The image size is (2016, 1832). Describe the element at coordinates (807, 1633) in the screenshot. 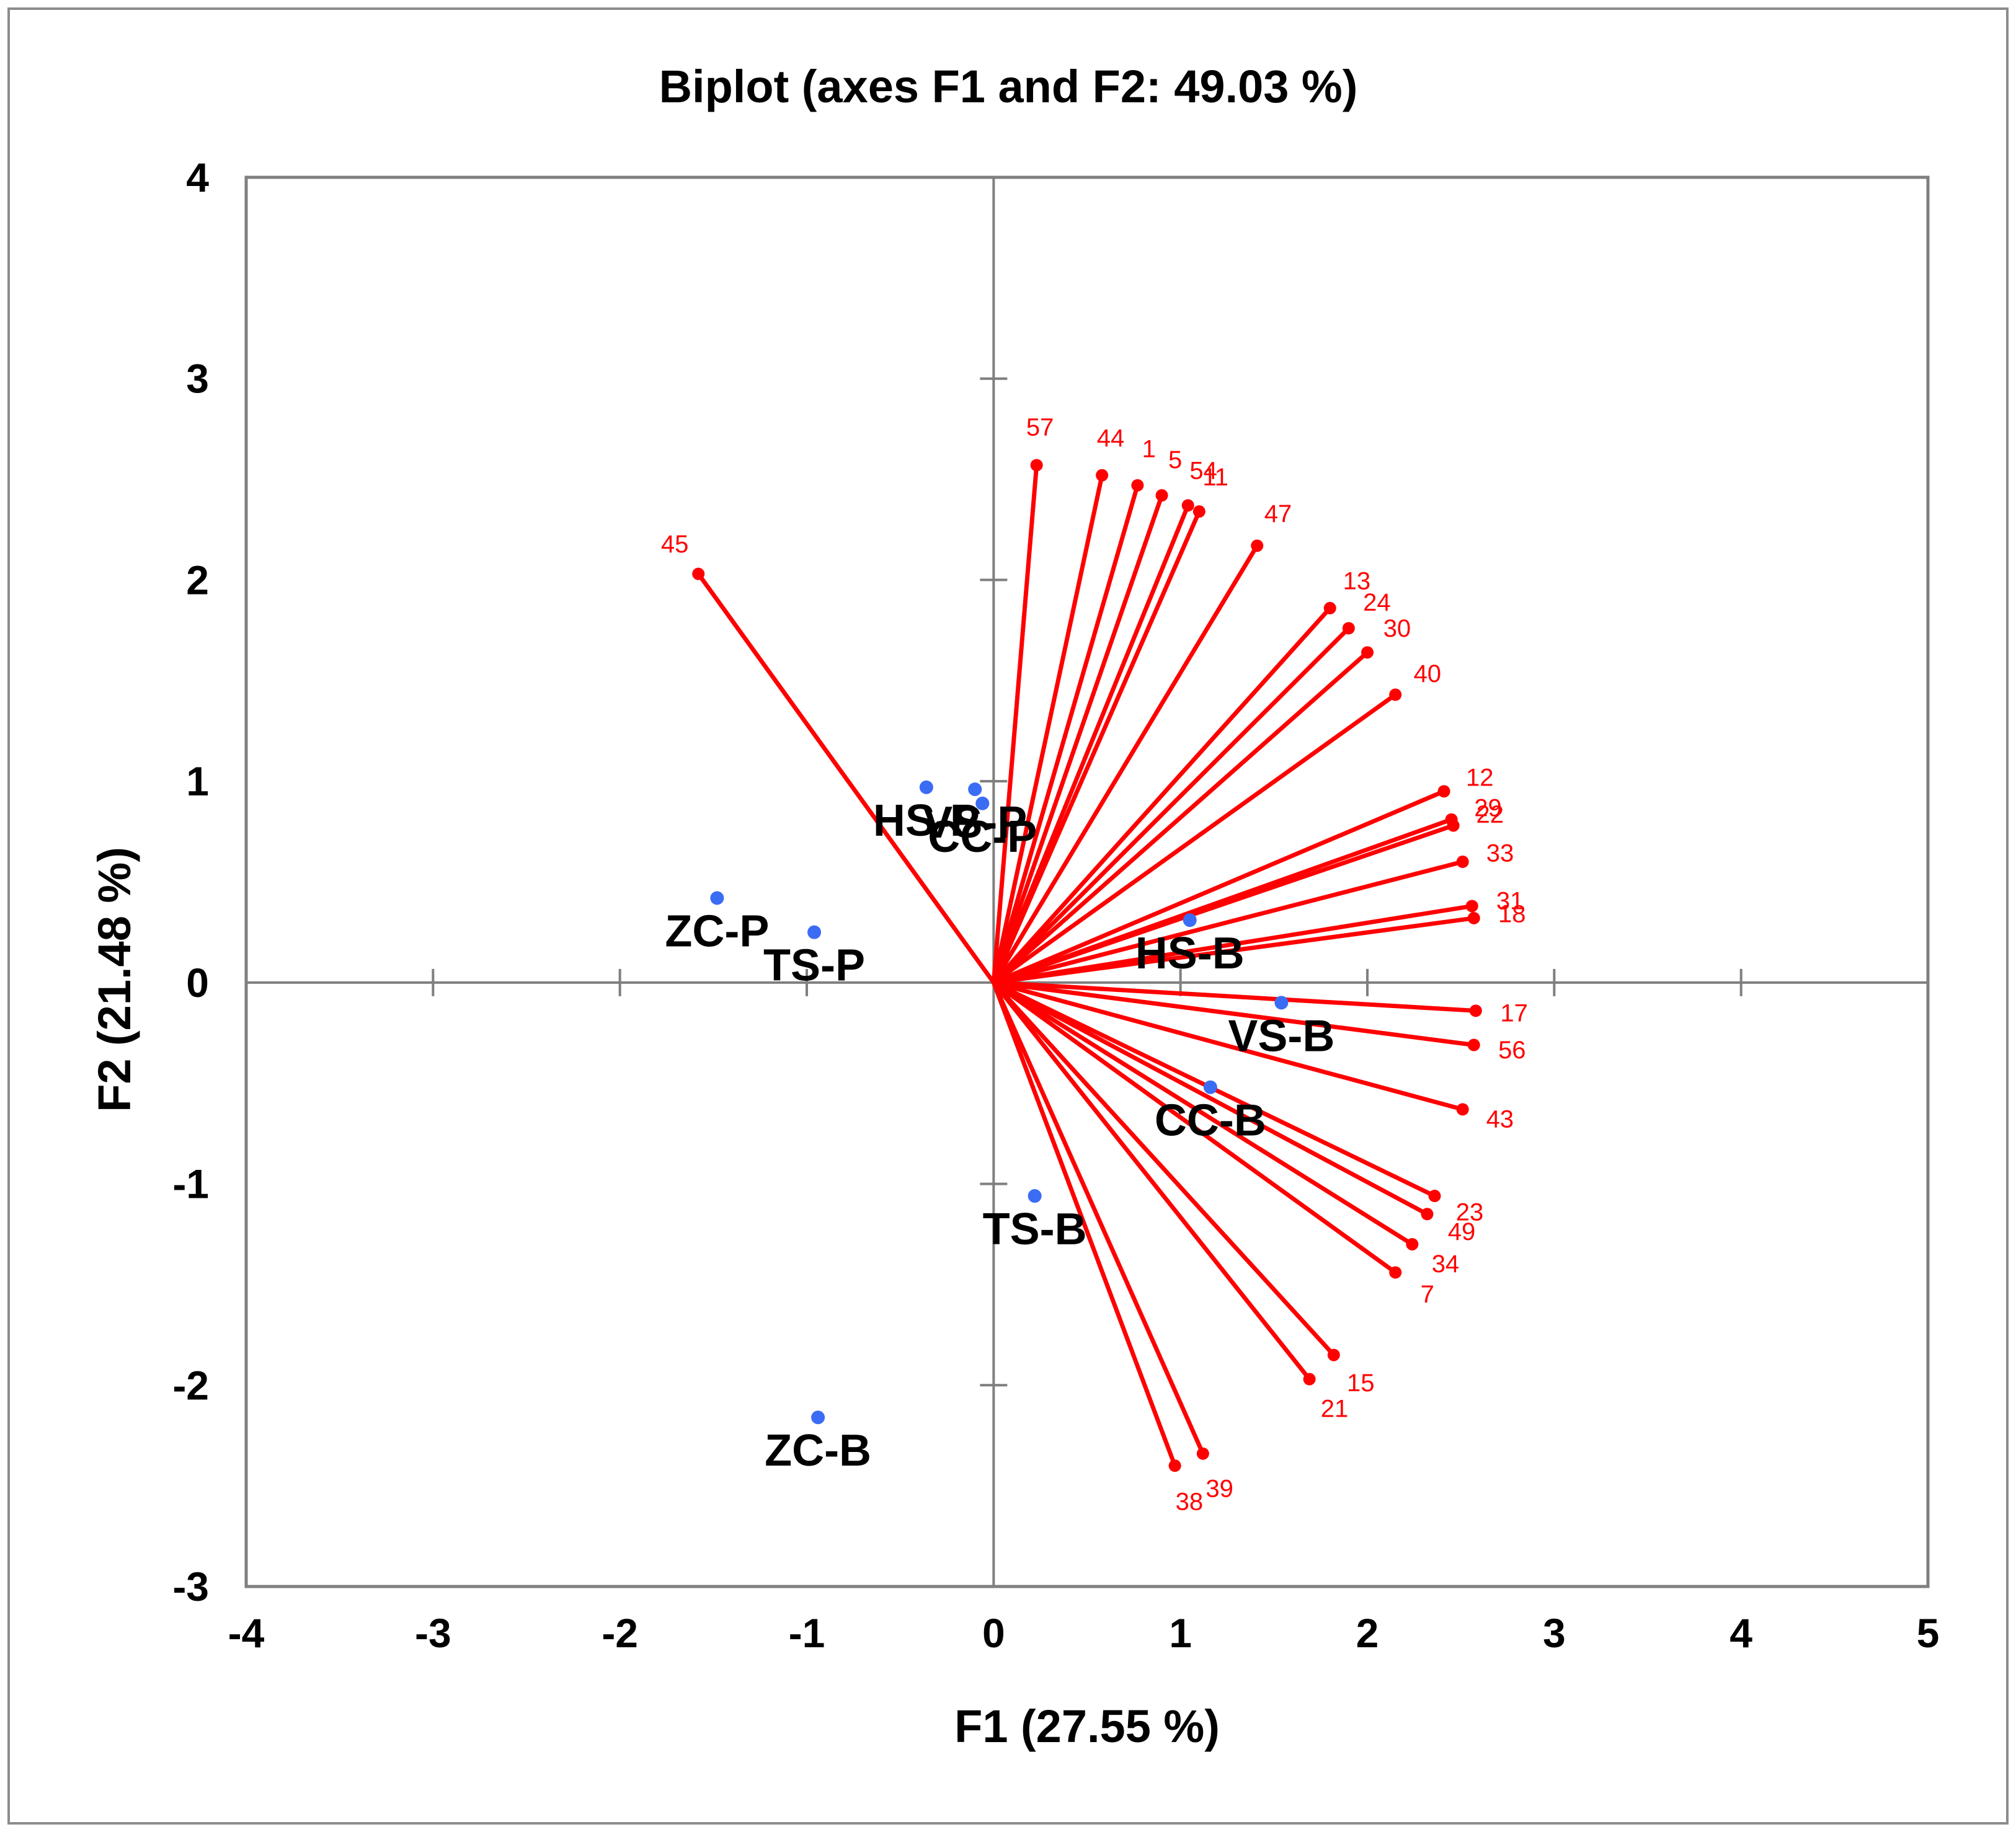

I see `x-tick-label: -1` at that location.